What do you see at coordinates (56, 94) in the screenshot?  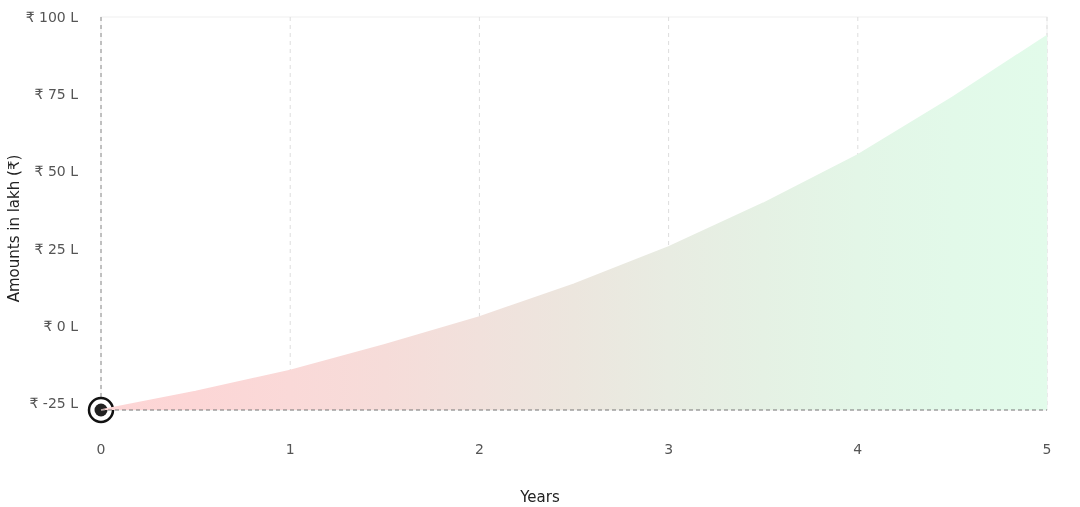 I see `y-tick-label: ₹ 75 L` at bounding box center [56, 94].